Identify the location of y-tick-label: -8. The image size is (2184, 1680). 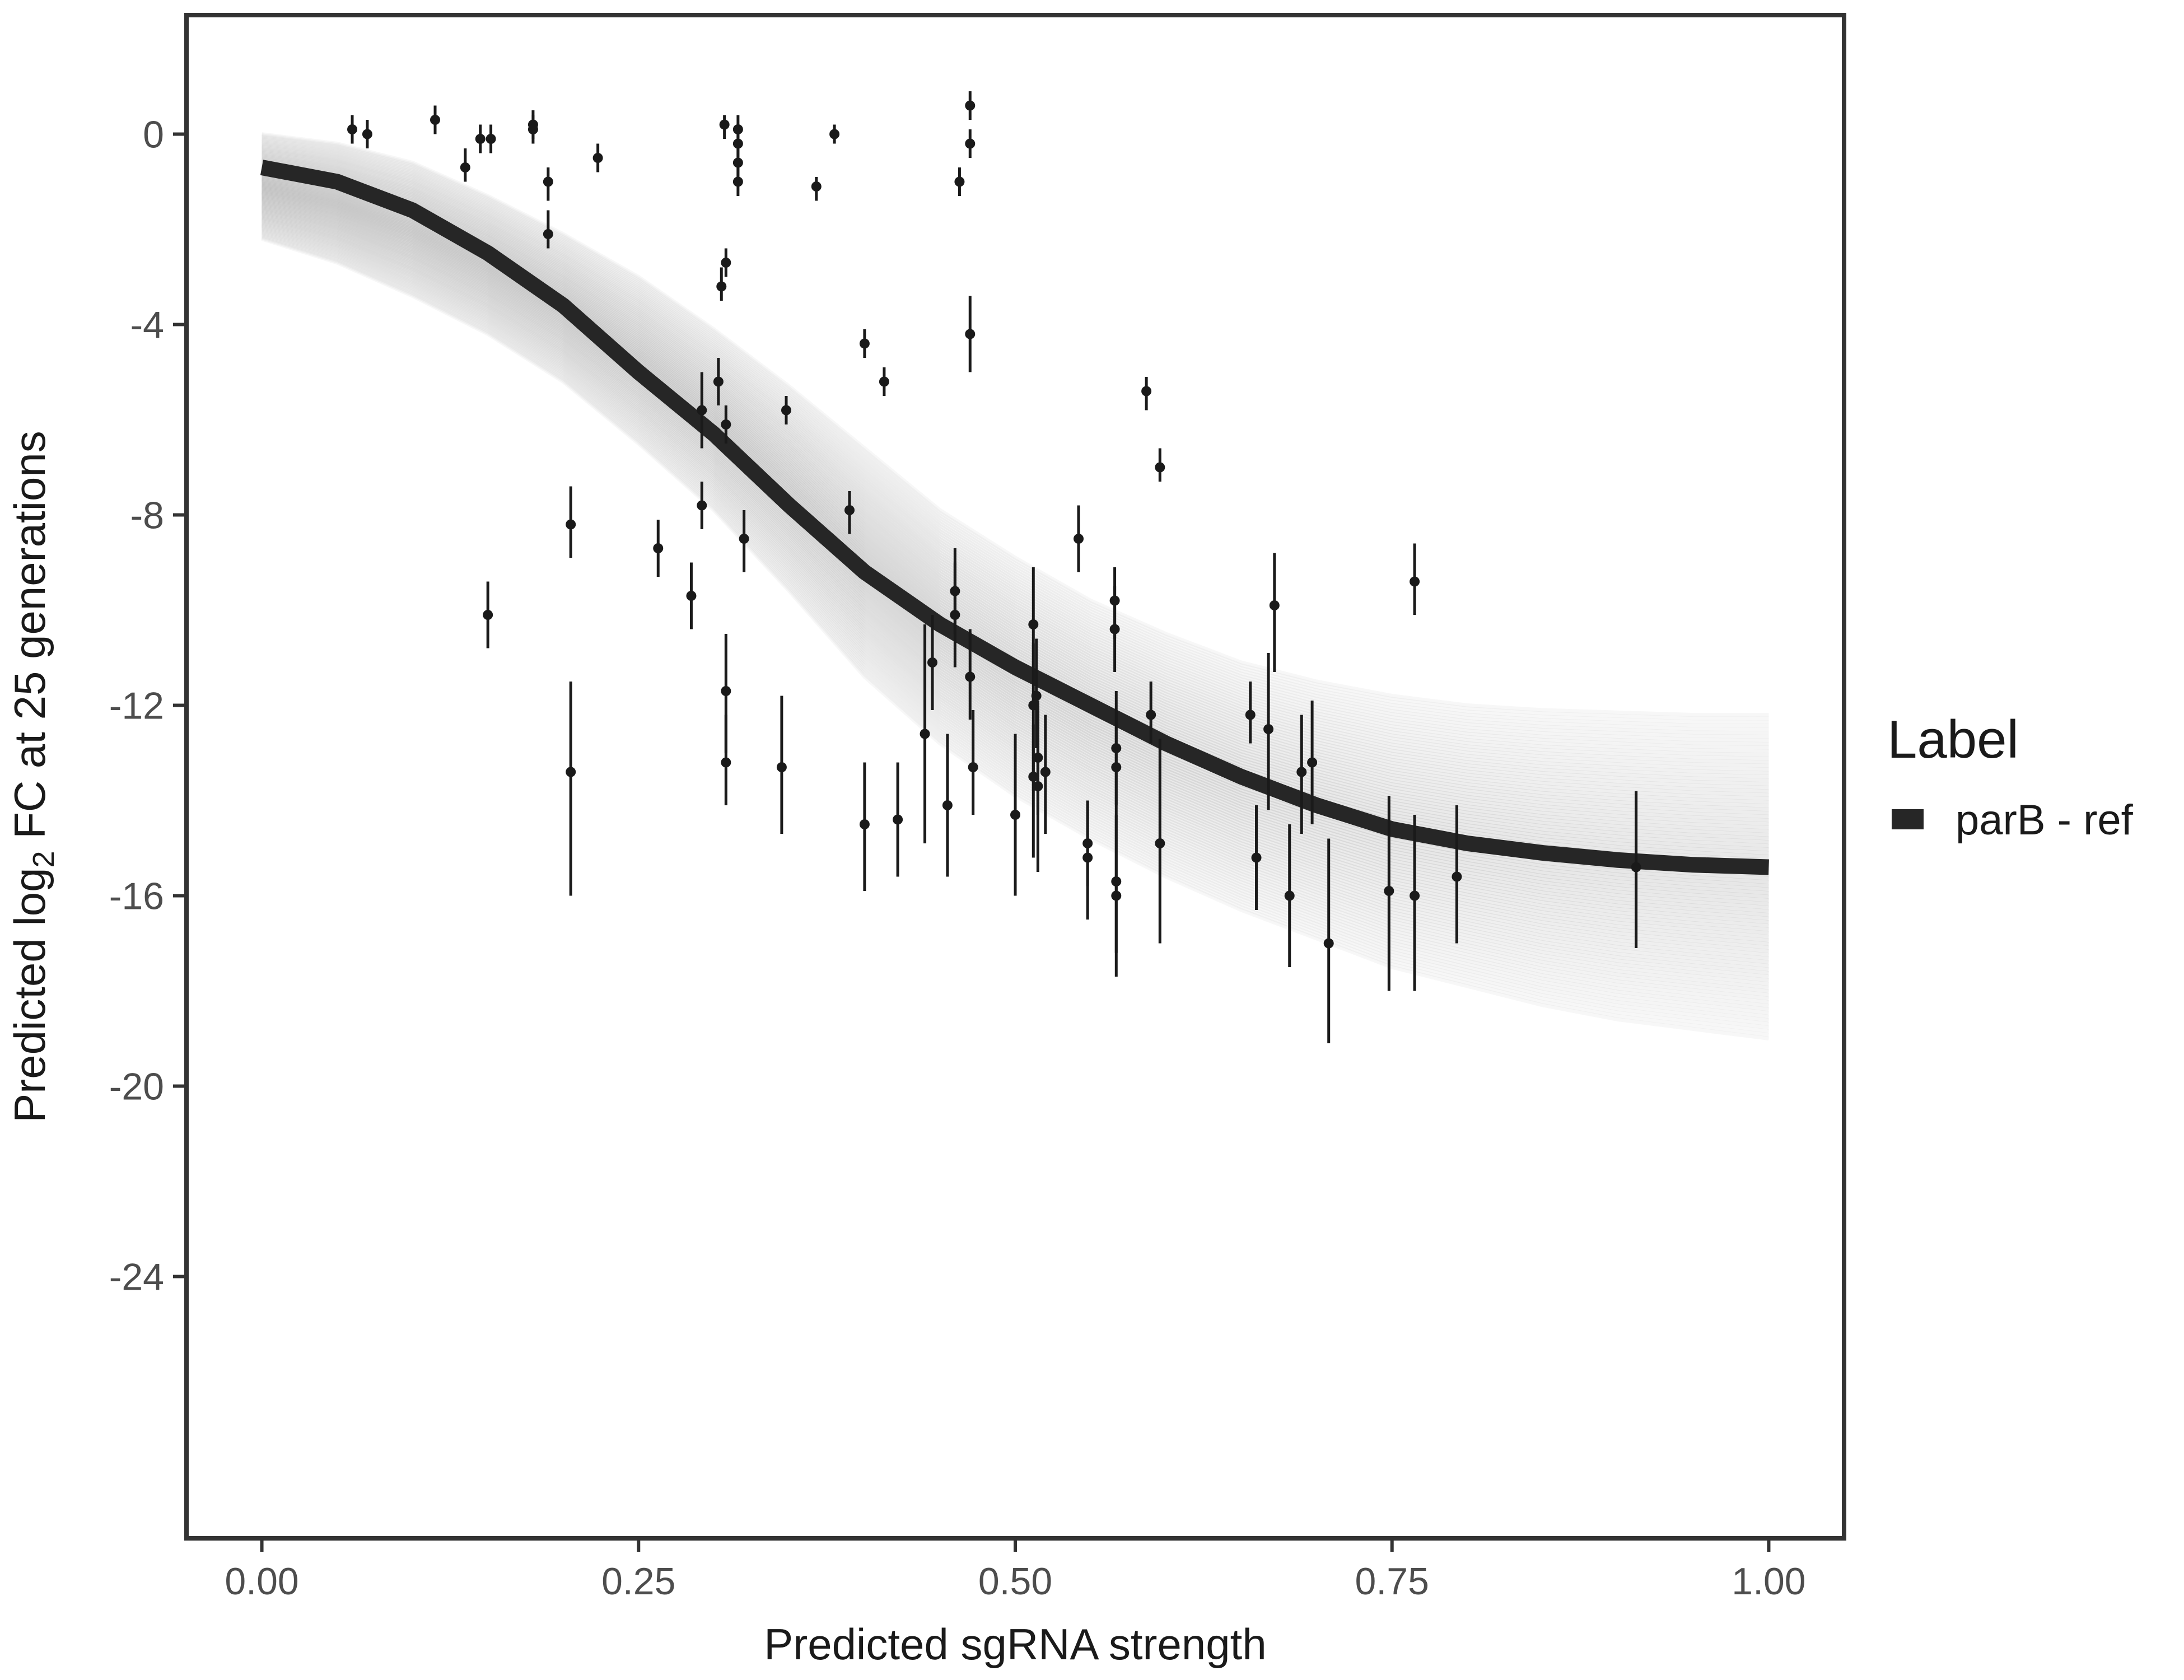
(147, 516).